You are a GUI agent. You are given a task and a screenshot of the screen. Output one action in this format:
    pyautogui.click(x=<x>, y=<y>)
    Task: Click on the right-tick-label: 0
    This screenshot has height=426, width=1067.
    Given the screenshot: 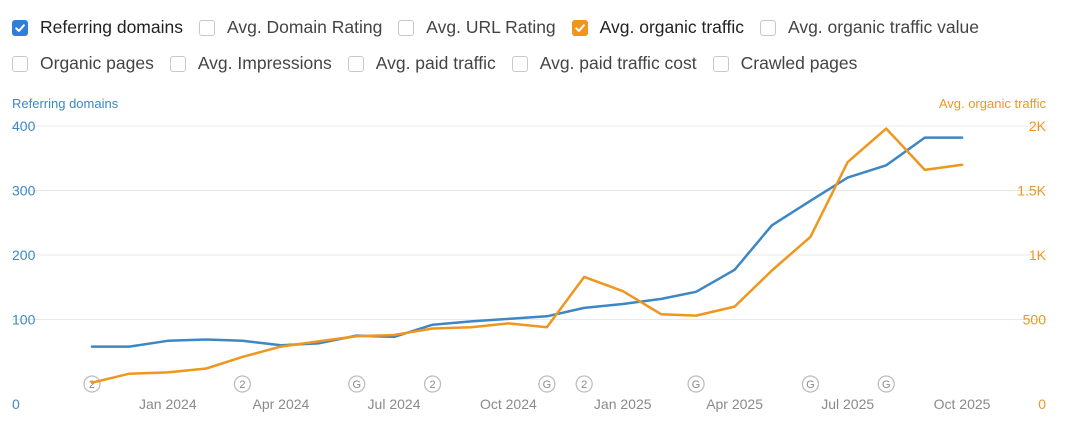 What is the action you would take?
    pyautogui.click(x=1042, y=404)
    